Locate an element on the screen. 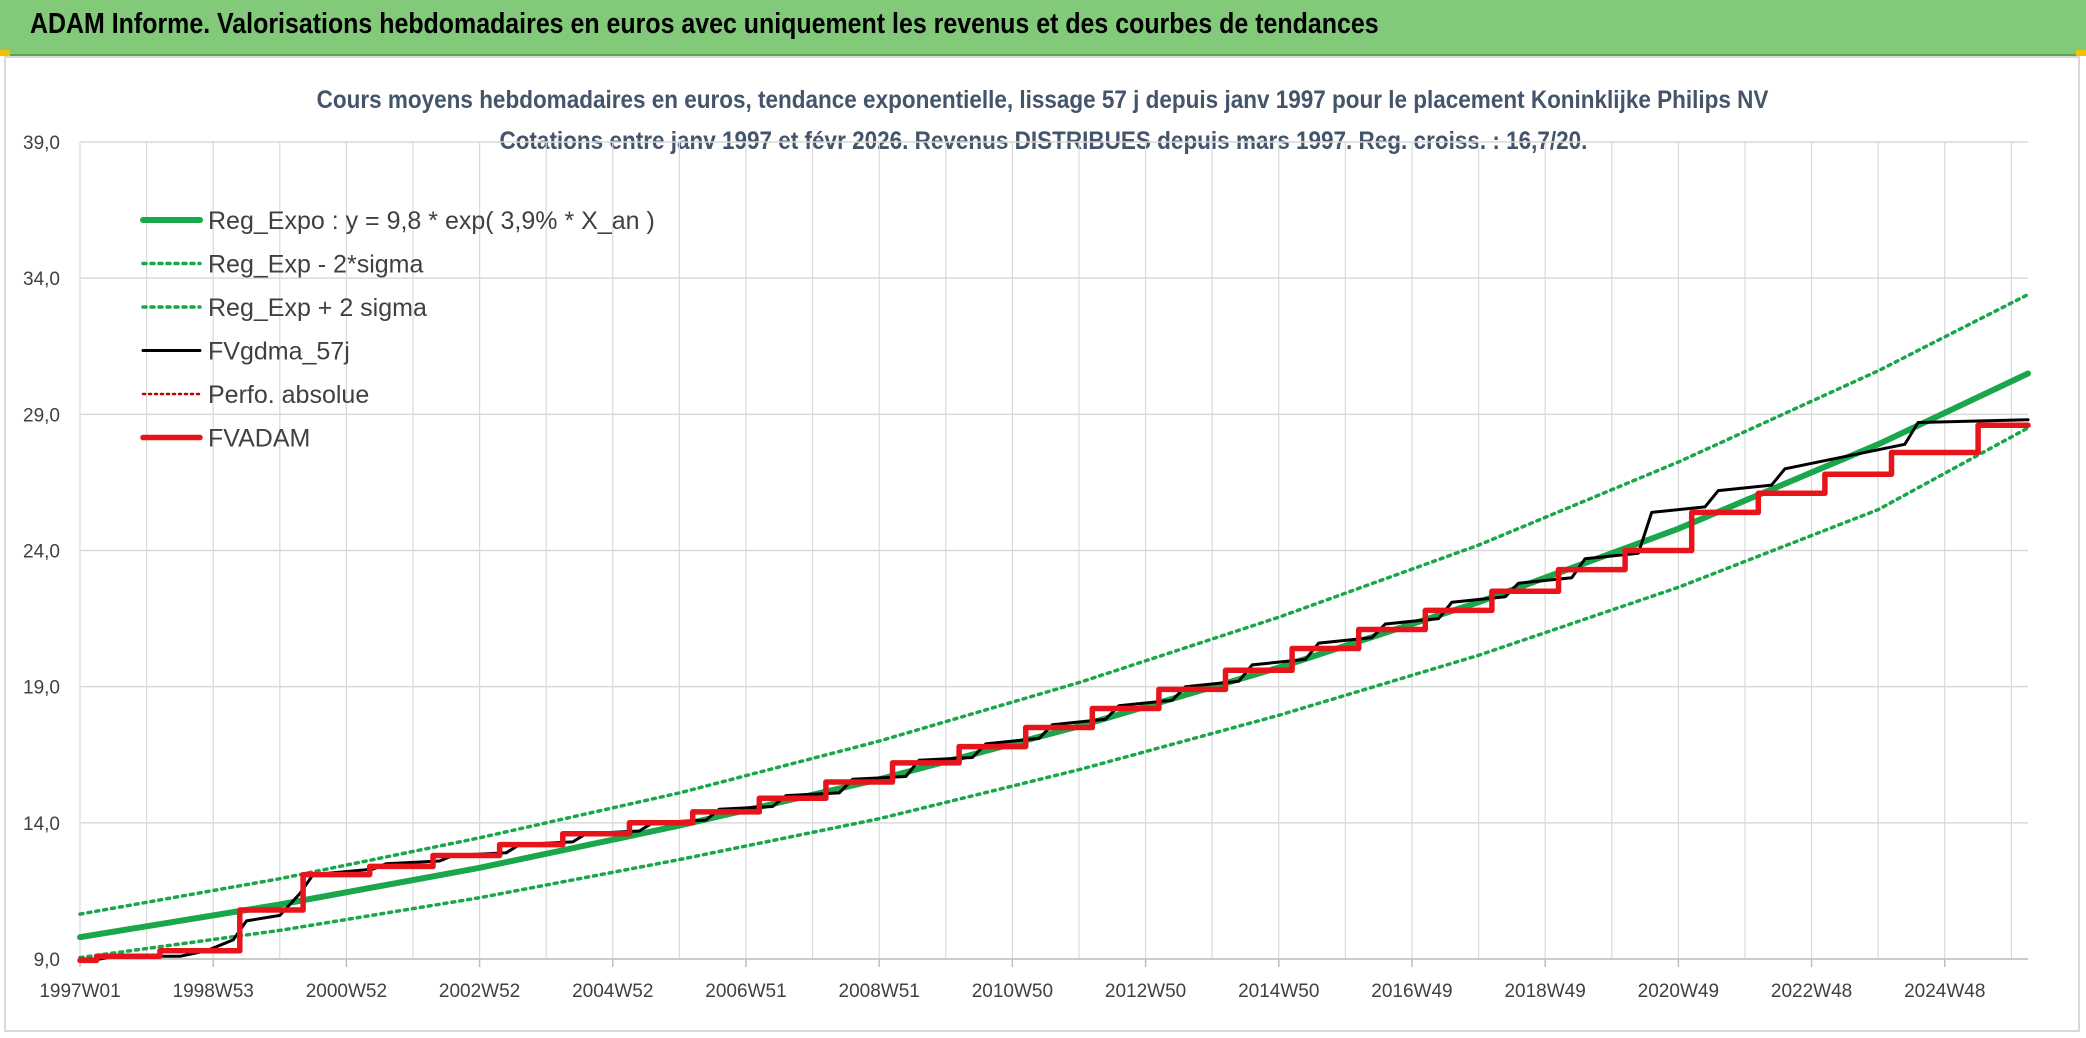 The image size is (2086, 1038). legend-entry: Reg_Exp + 2 sigma is located at coordinates (317, 308).